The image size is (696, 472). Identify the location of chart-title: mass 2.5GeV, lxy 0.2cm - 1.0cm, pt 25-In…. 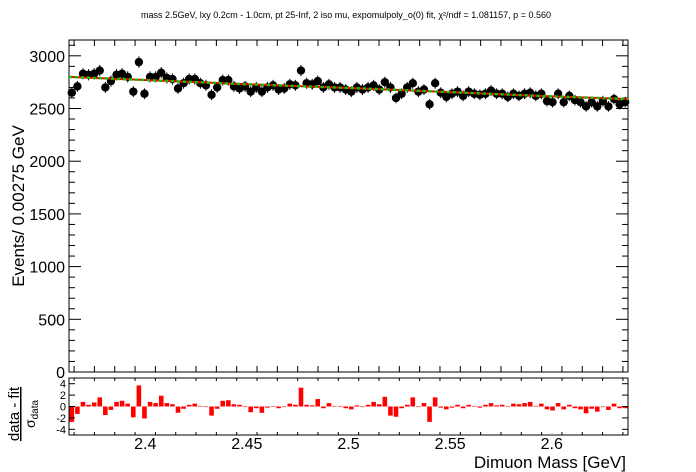
(346, 15).